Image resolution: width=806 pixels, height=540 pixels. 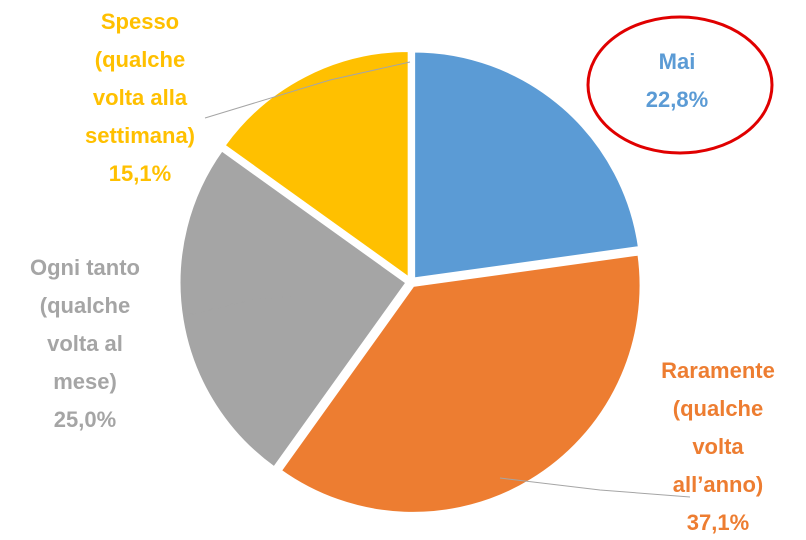 I want to click on slice-label: Ogni tanto (qualche volta al mese) 25,0%, so click(x=85, y=344).